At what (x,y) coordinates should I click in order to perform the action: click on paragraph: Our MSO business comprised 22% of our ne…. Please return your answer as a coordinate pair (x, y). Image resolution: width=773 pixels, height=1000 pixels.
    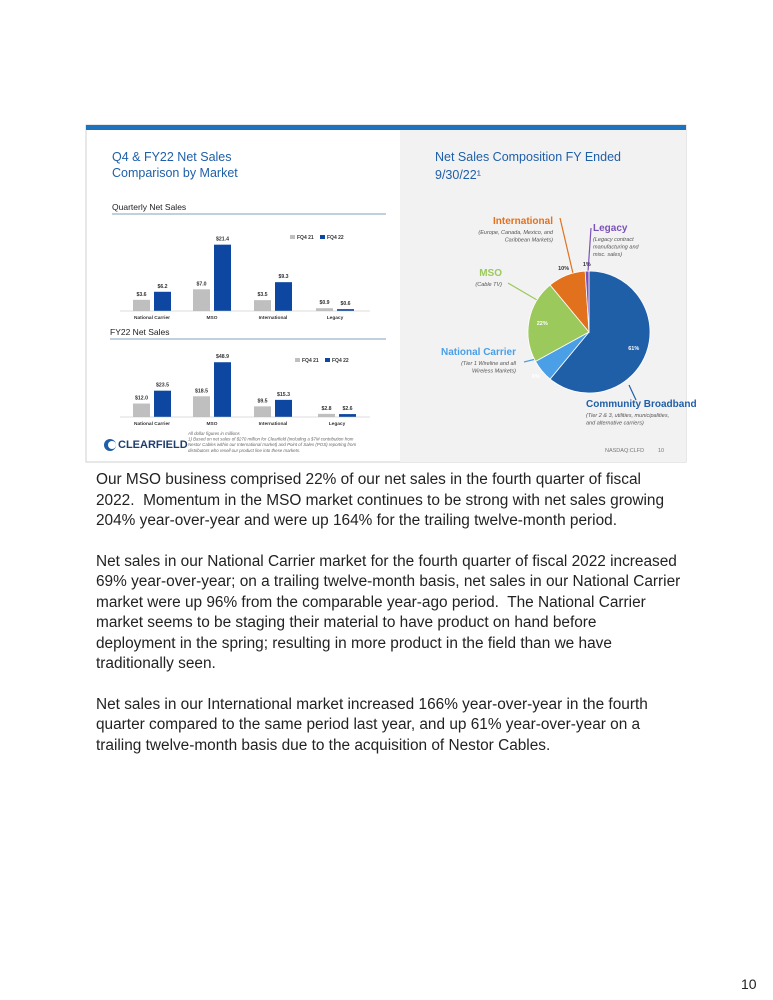
    Looking at the image, I should click on (396, 501).